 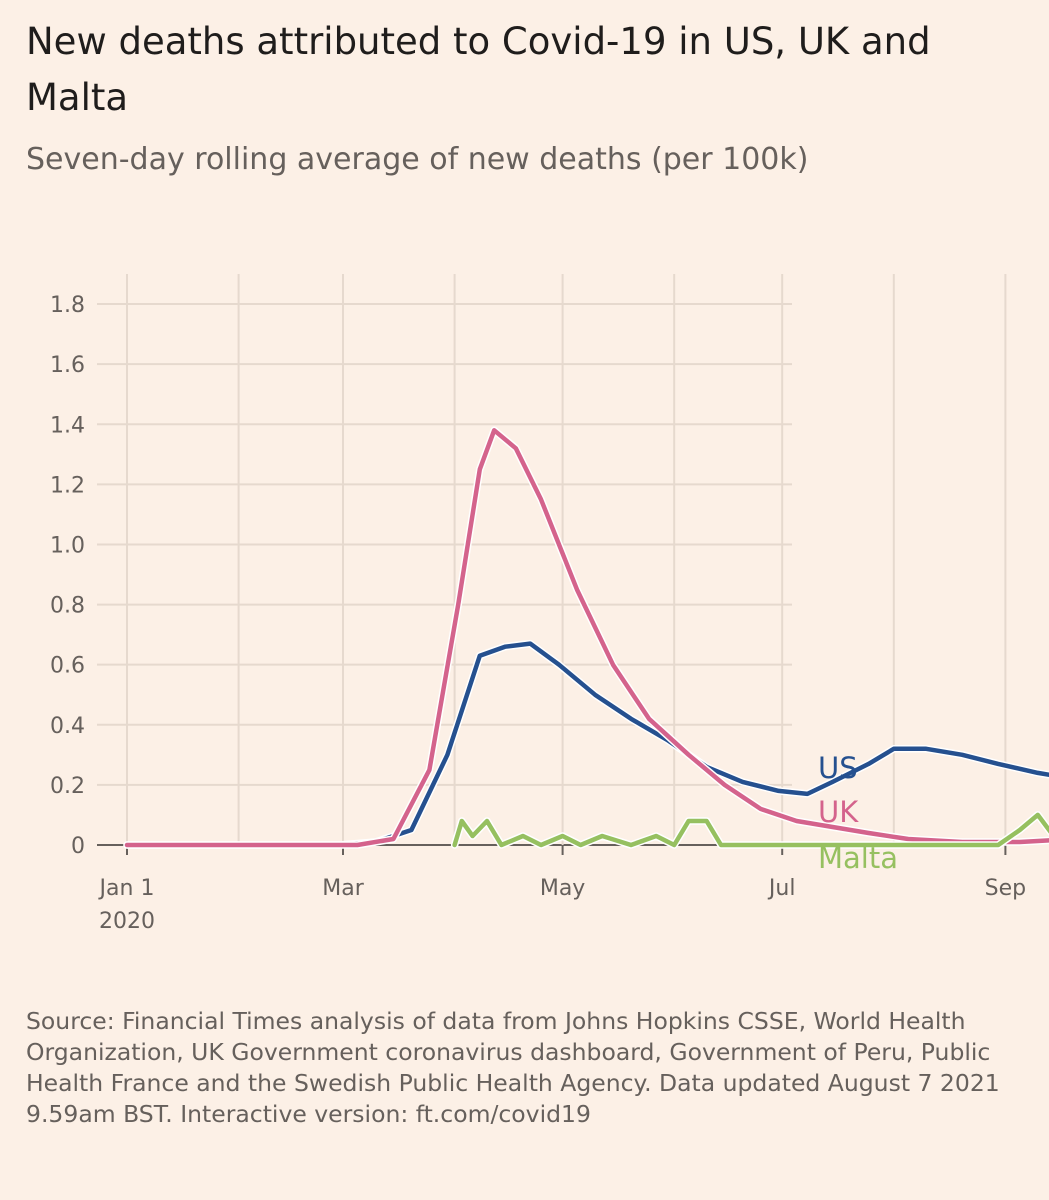 I want to click on legend-label-malta: Malta, so click(x=858, y=858).